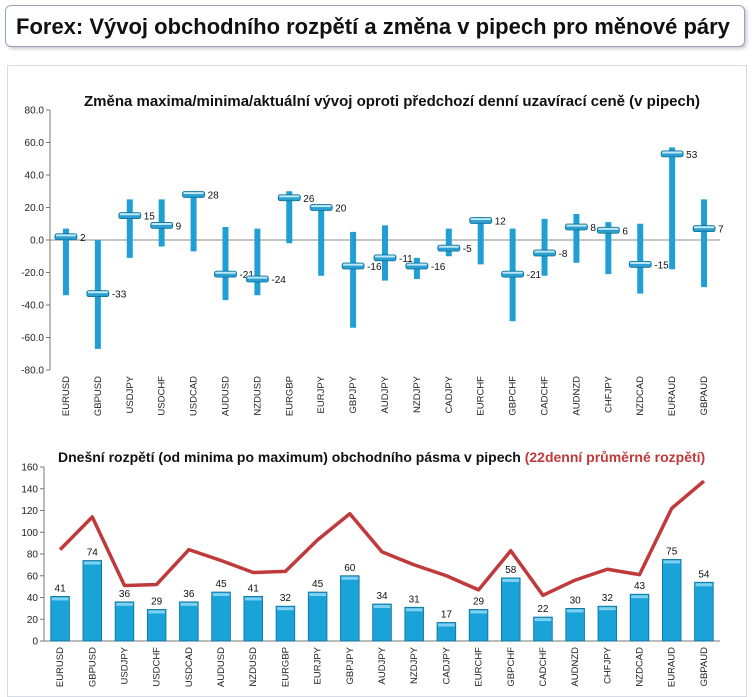 The width and height of the screenshot is (752, 697). What do you see at coordinates (479, 667) in the screenshot?
I see `chart2-x-tick-label: EURCHF` at bounding box center [479, 667].